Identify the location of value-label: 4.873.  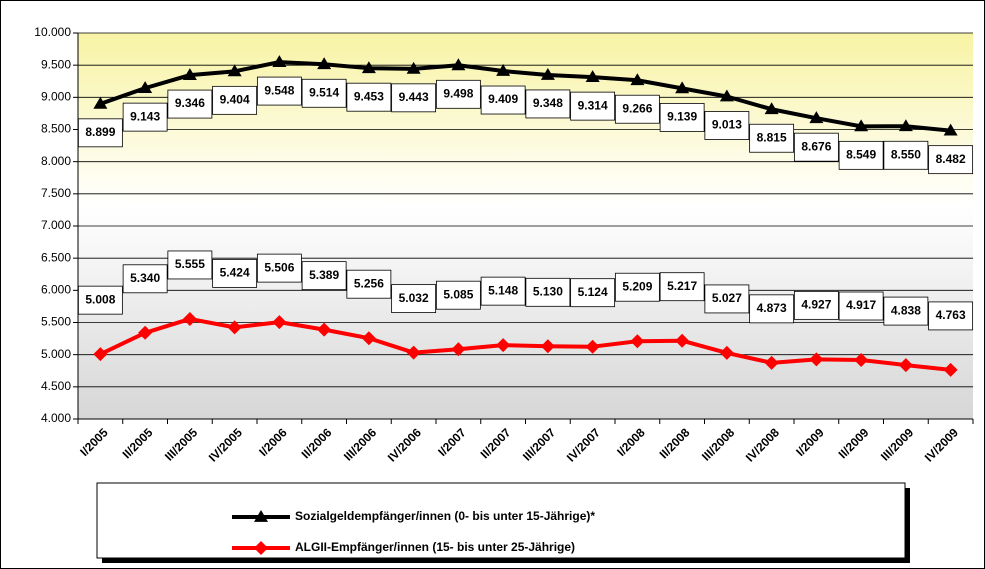
(772, 308).